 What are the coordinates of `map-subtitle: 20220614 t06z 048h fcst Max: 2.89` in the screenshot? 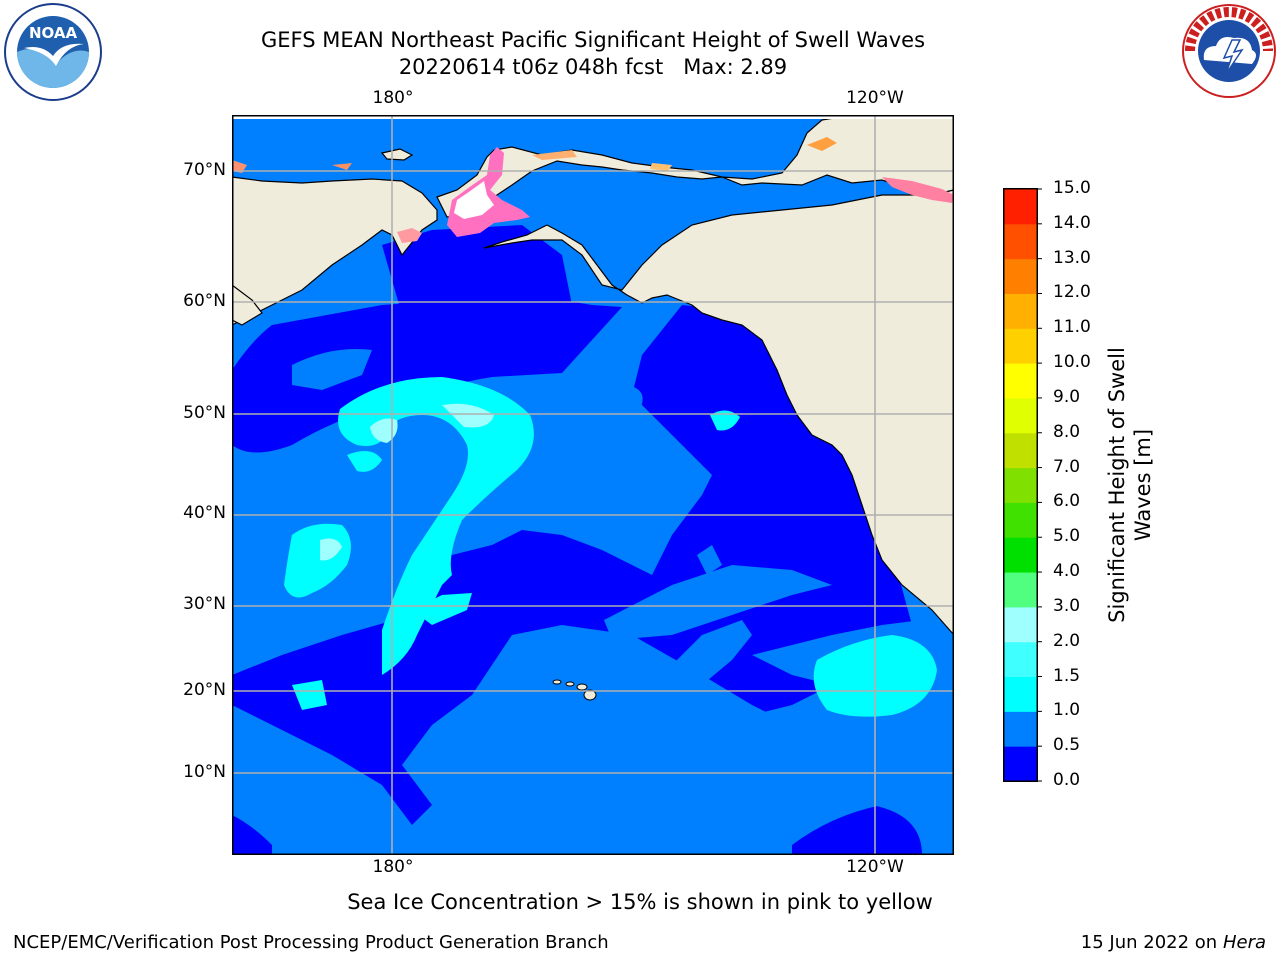 It's located at (593, 67).